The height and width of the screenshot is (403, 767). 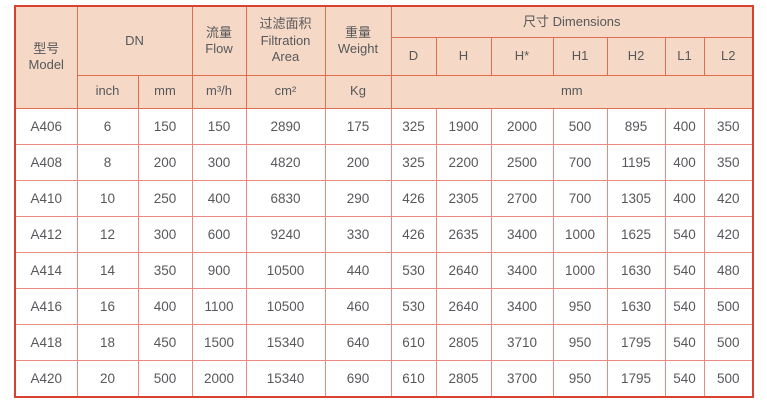 I want to click on value-cell: 900, so click(x=219, y=270).